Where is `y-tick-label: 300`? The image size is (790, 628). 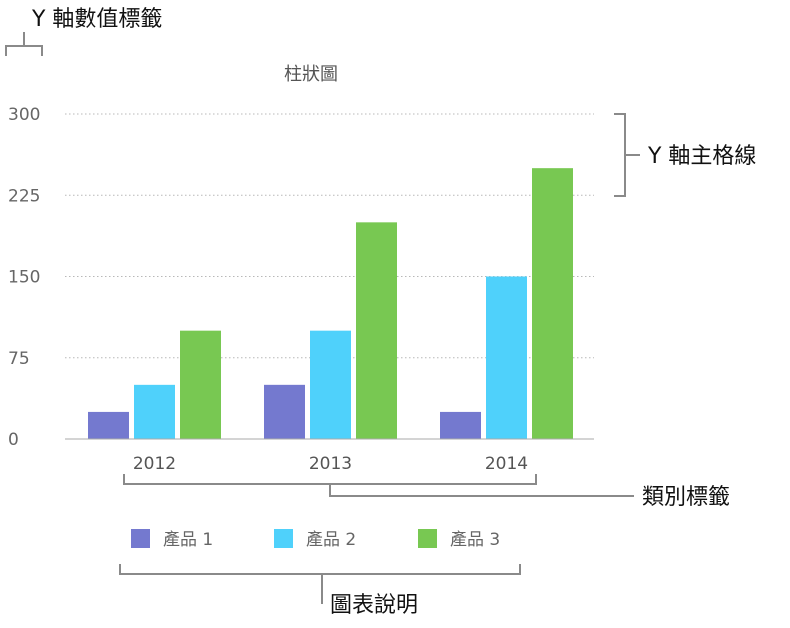
y-tick-label: 300 is located at coordinates (24, 115).